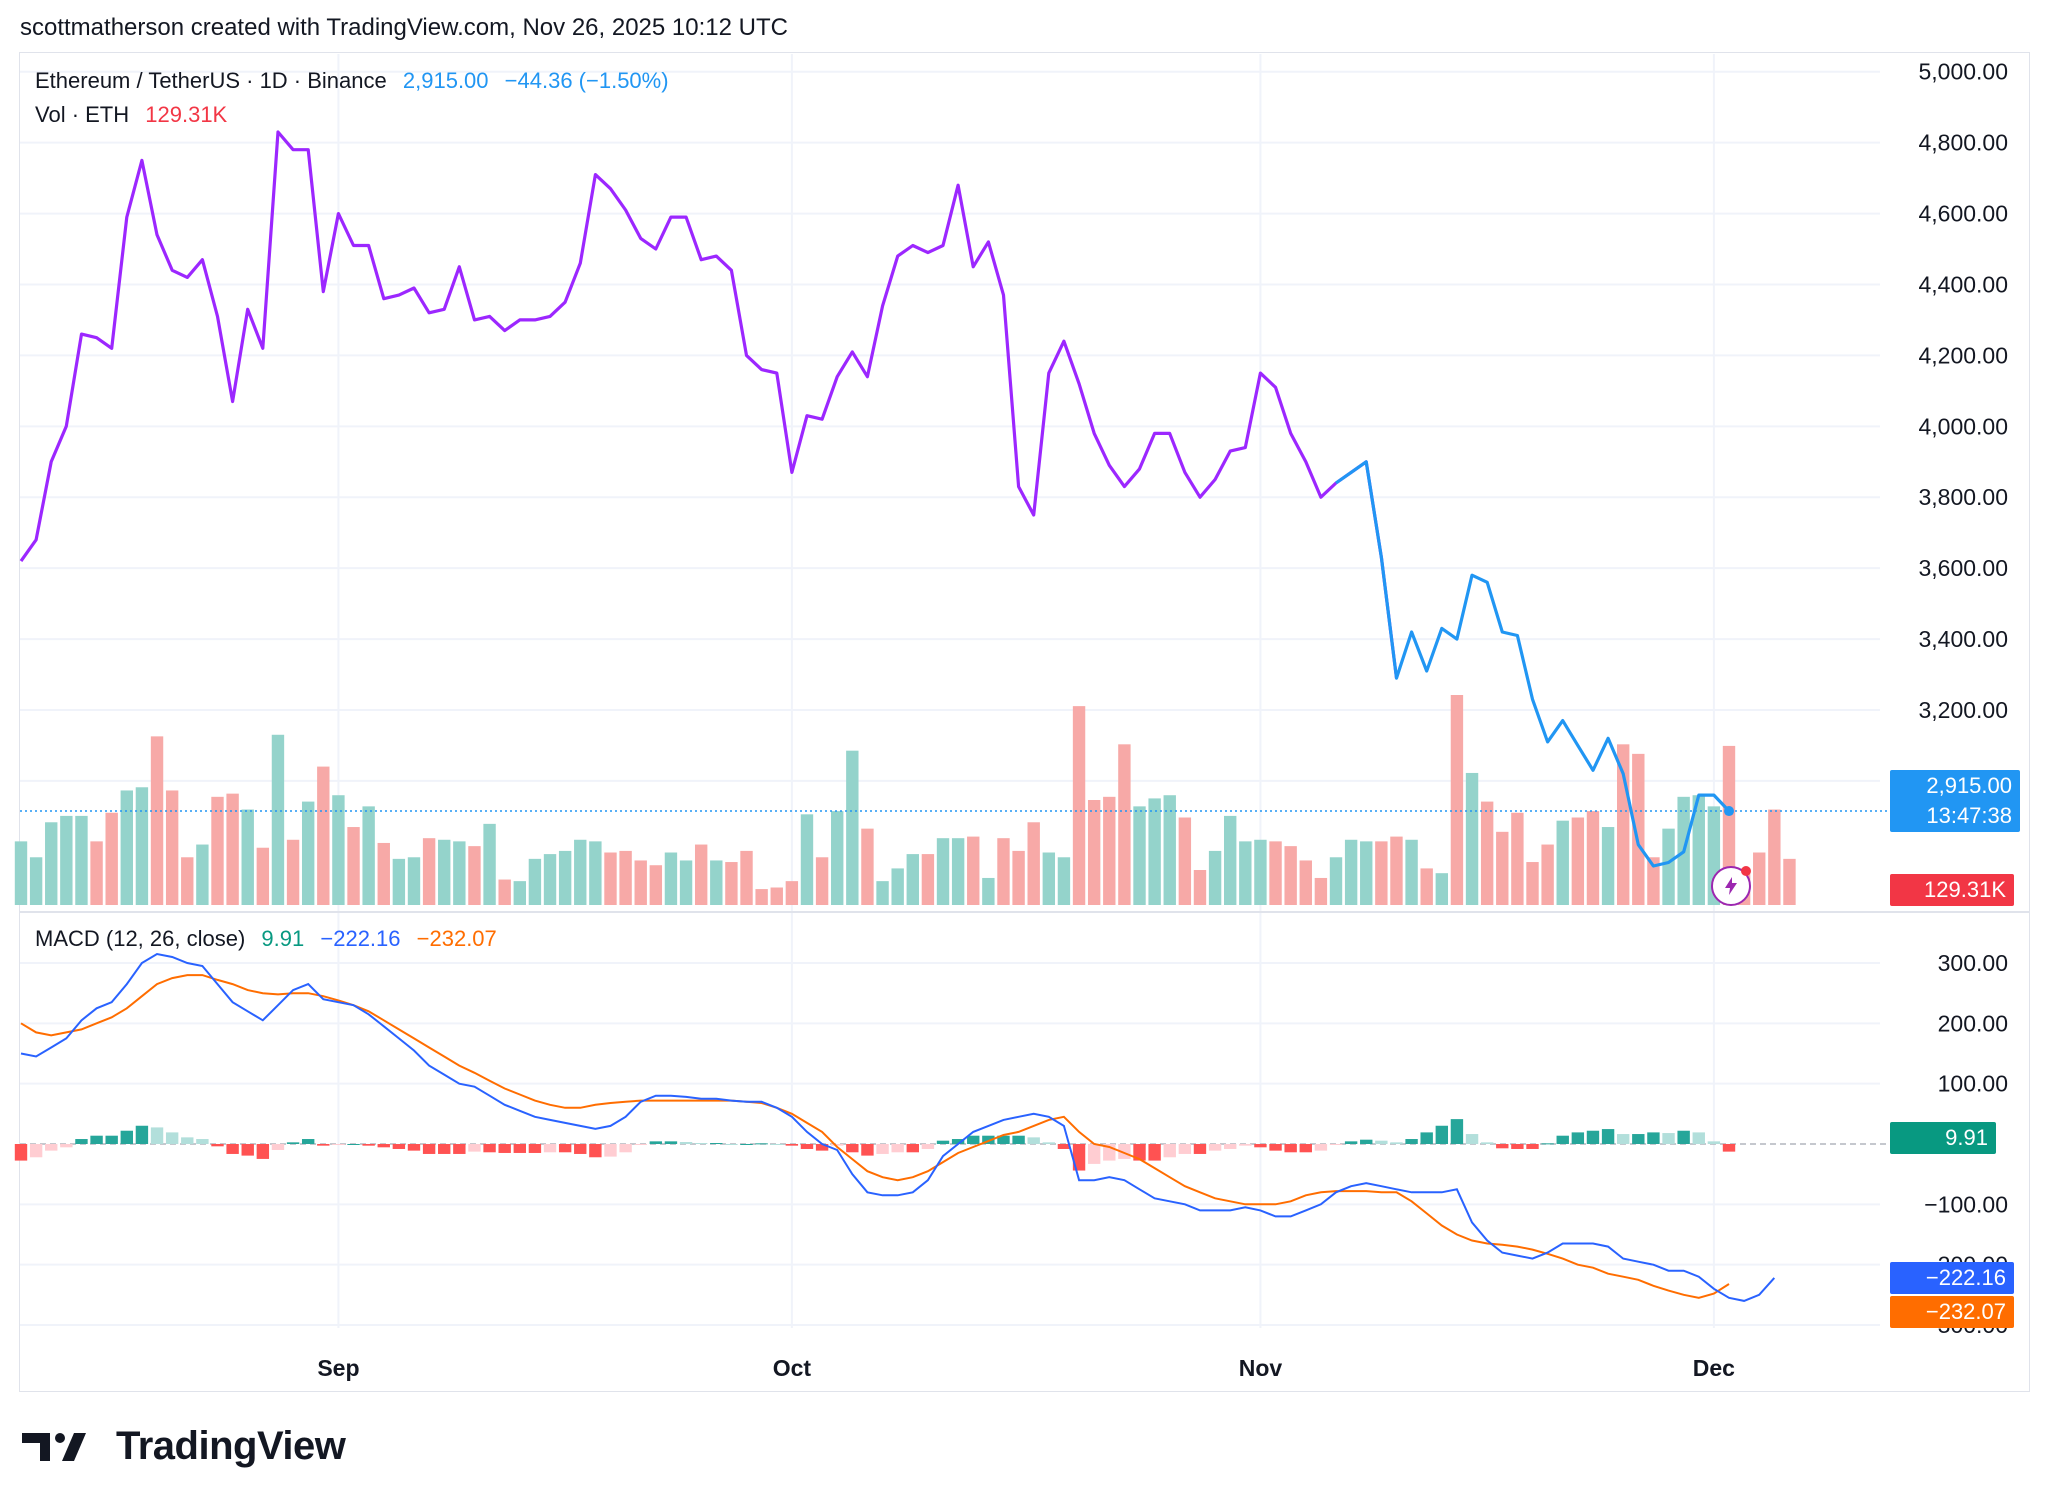  Describe the element at coordinates (82, 114) in the screenshot. I see `volume-label: Vol · ETH` at that location.